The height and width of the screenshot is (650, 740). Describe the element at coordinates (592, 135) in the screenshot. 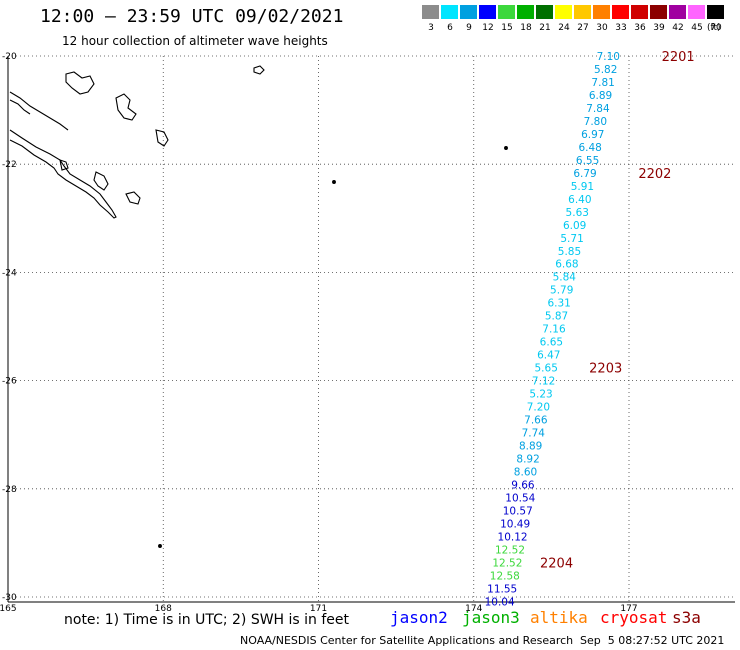

I see `wave-height-value: 6.97` at that location.